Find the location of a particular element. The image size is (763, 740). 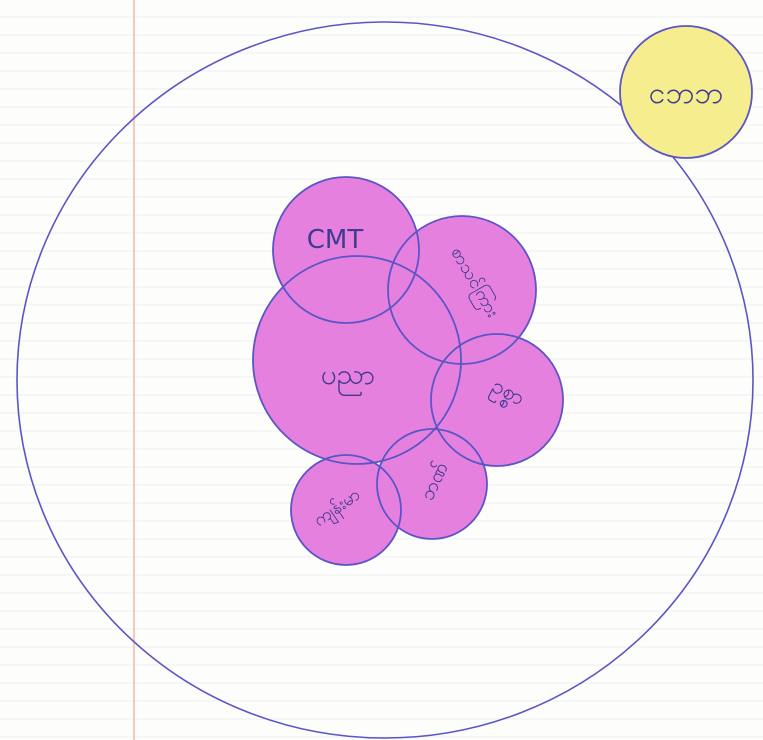

center-fill is located at coordinates (357, 360).